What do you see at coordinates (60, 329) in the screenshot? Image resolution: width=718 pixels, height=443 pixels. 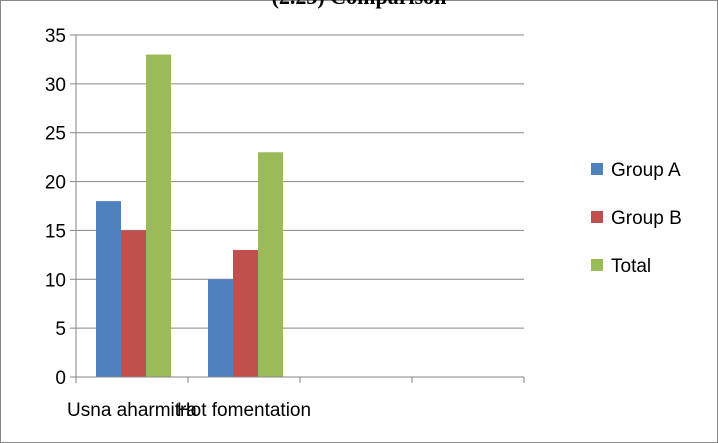 I see `y-tick-label: 5` at bounding box center [60, 329].